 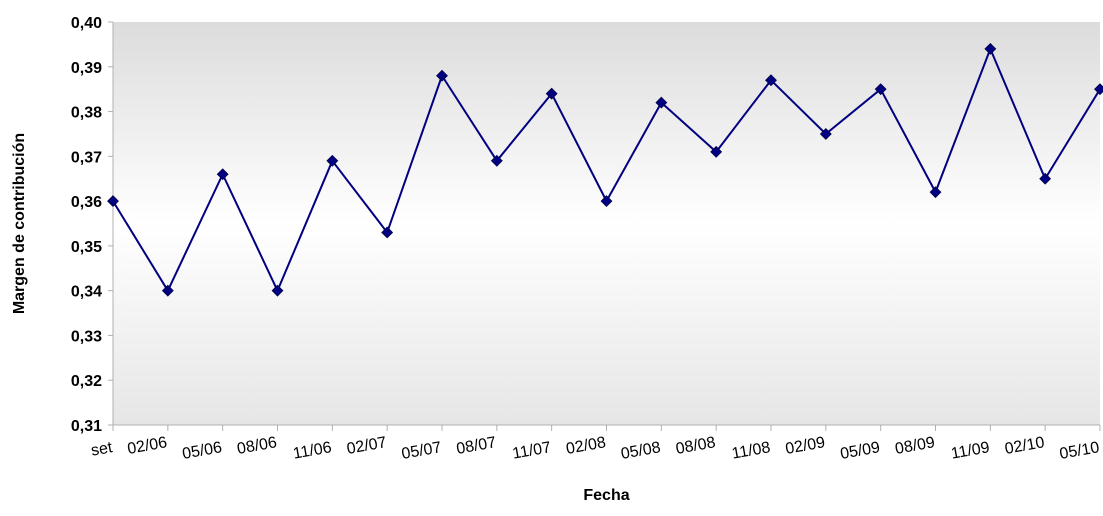 I want to click on x-tick-label: 02/09, so click(x=805, y=446).